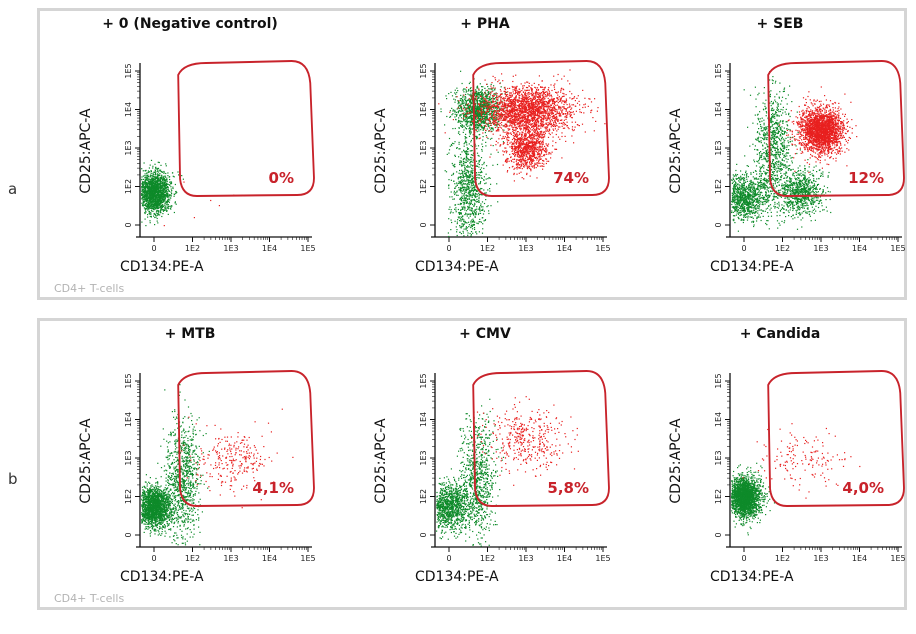 The image size is (916, 634). I want to click on event-dots, so click(522, 153).